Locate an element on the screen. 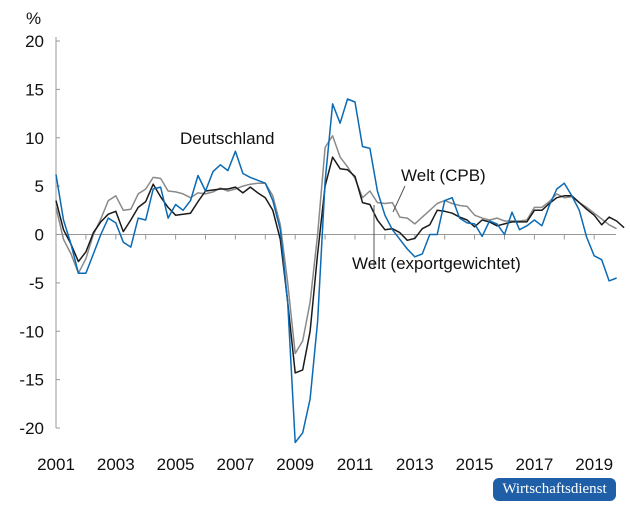  y-tick-label: 15 is located at coordinates (34, 89).